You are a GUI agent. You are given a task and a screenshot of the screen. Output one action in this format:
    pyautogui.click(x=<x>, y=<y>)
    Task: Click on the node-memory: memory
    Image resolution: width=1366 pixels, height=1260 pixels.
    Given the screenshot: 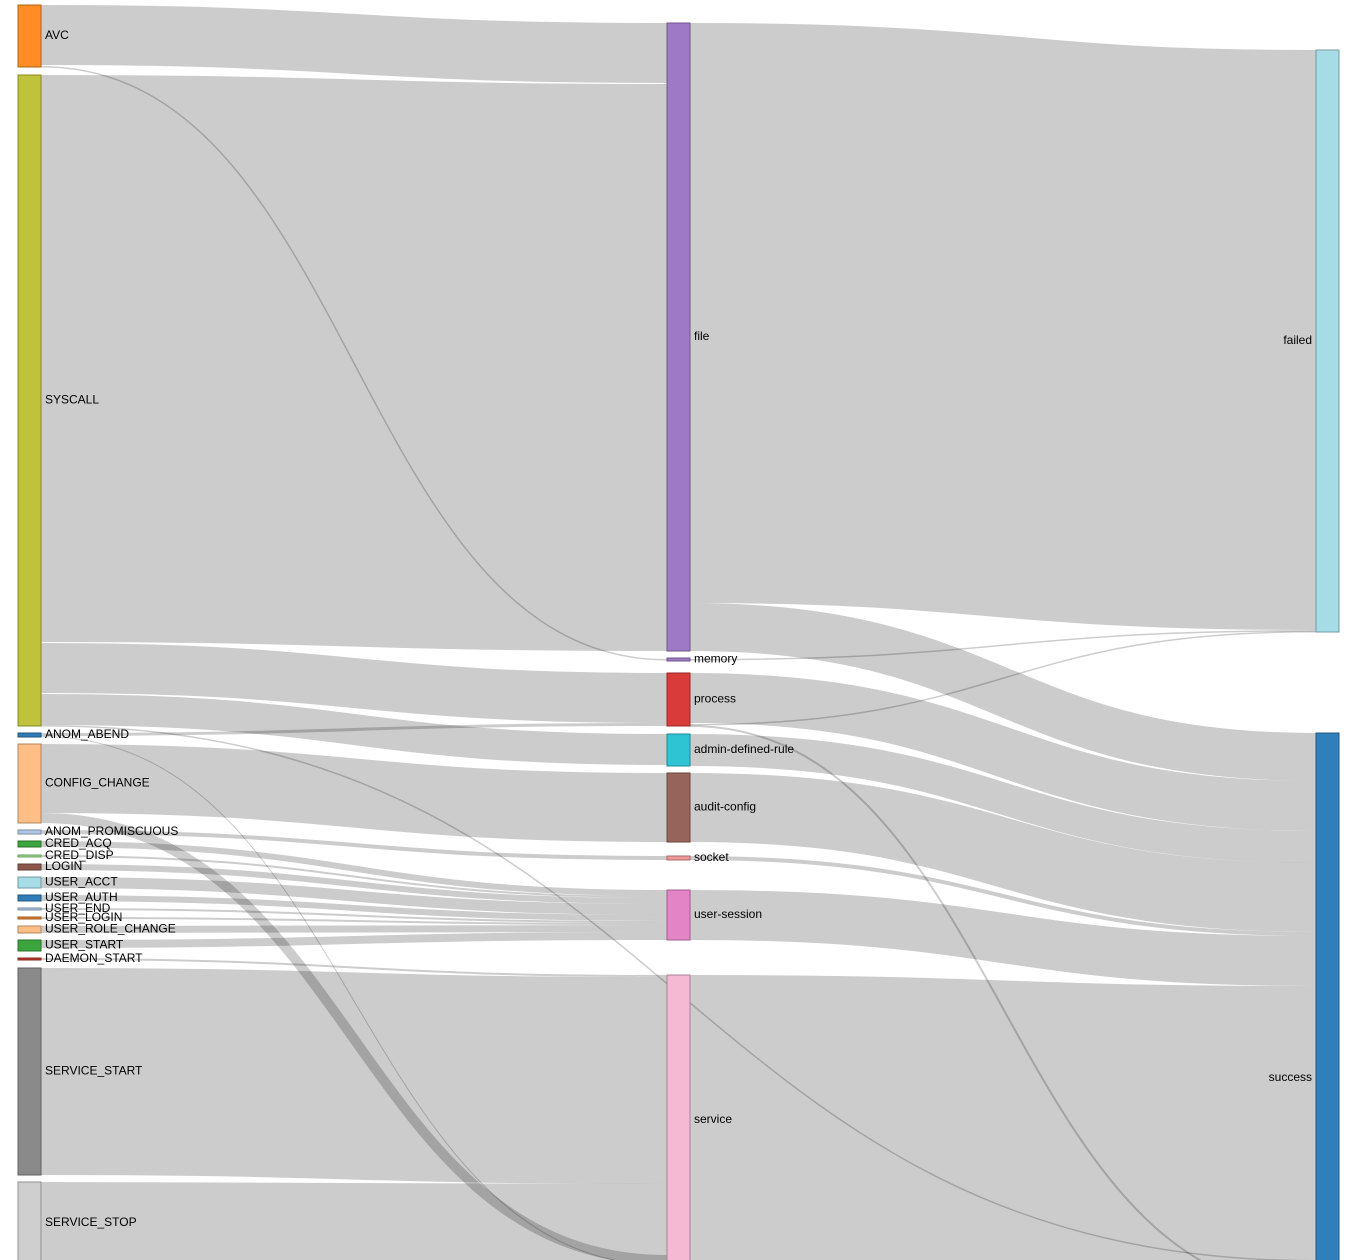 What is the action you would take?
    pyautogui.click(x=701, y=659)
    